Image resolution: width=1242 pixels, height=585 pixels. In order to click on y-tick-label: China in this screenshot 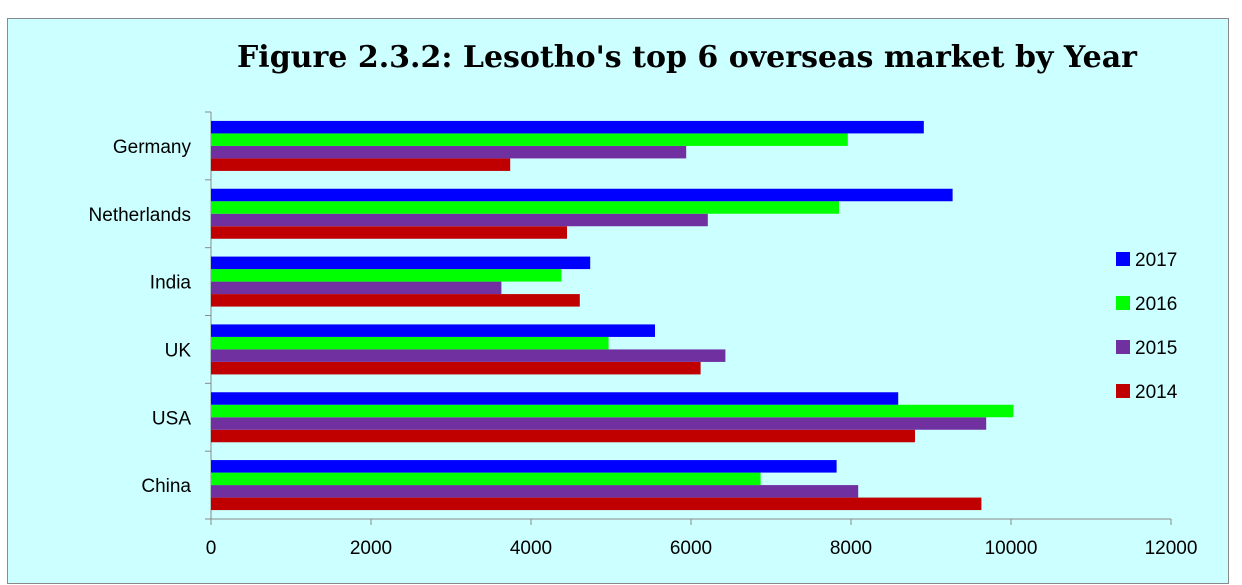, I will do `click(166, 486)`.